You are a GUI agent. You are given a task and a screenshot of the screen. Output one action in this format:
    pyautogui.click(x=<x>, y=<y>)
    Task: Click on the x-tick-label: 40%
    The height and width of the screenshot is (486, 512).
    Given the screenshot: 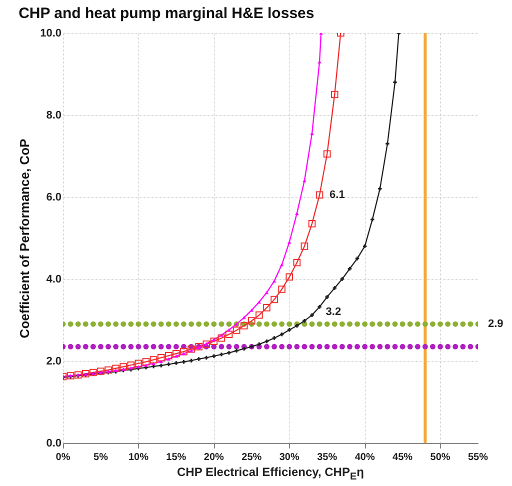 What is the action you would take?
    pyautogui.click(x=364, y=457)
    